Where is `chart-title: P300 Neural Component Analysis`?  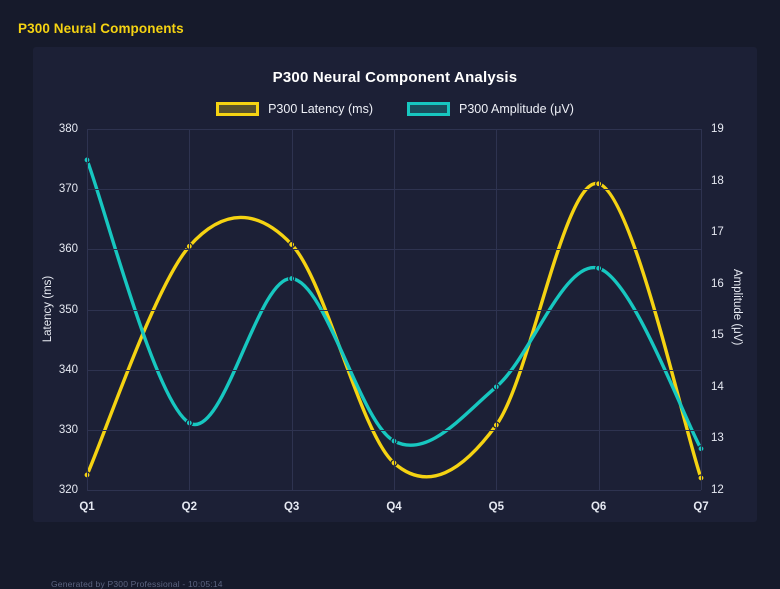 chart-title: P300 Neural Component Analysis is located at coordinates (395, 77).